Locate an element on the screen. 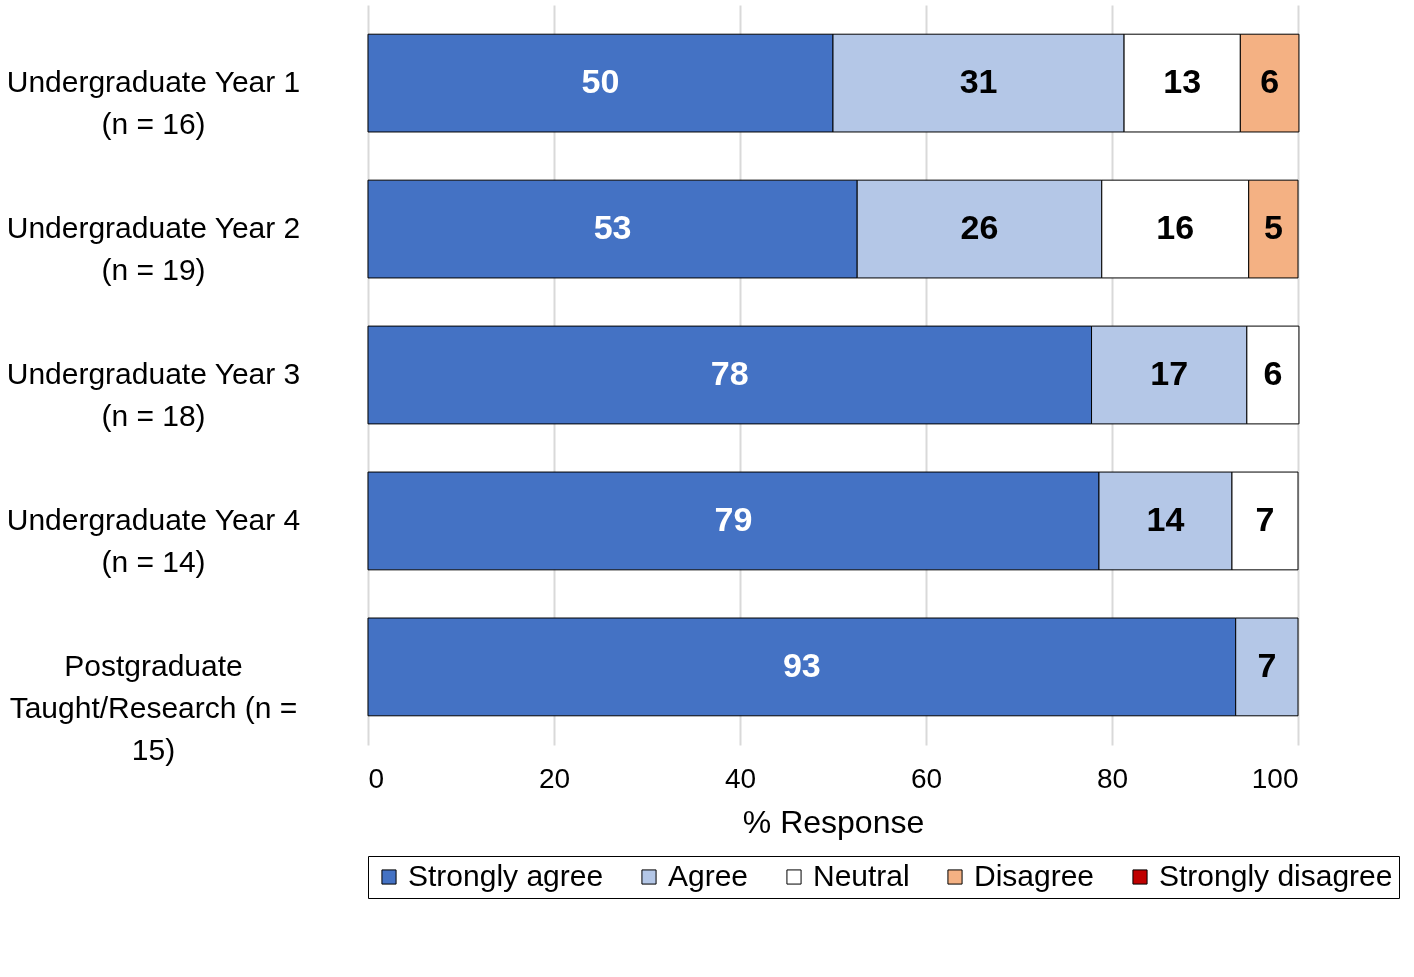  legend-label: Agree is located at coordinates (708, 875).